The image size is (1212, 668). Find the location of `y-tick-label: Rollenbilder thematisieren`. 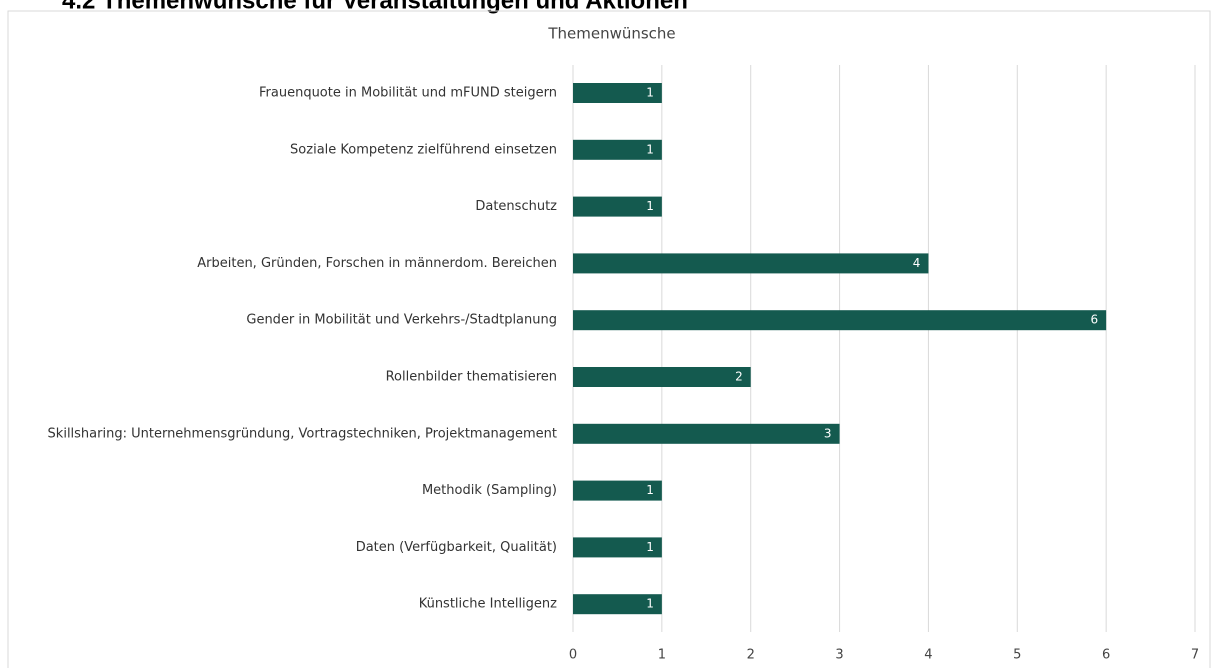

y-tick-label: Rollenbilder thematisieren is located at coordinates (471, 377).